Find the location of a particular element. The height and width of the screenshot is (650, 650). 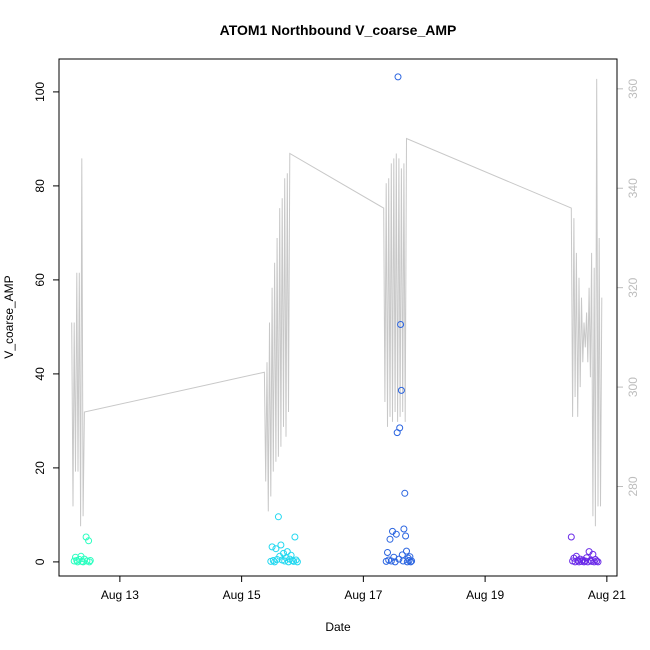

chart-title: ATOM1 Northbound V_coarse_AMP is located at coordinates (338, 30).